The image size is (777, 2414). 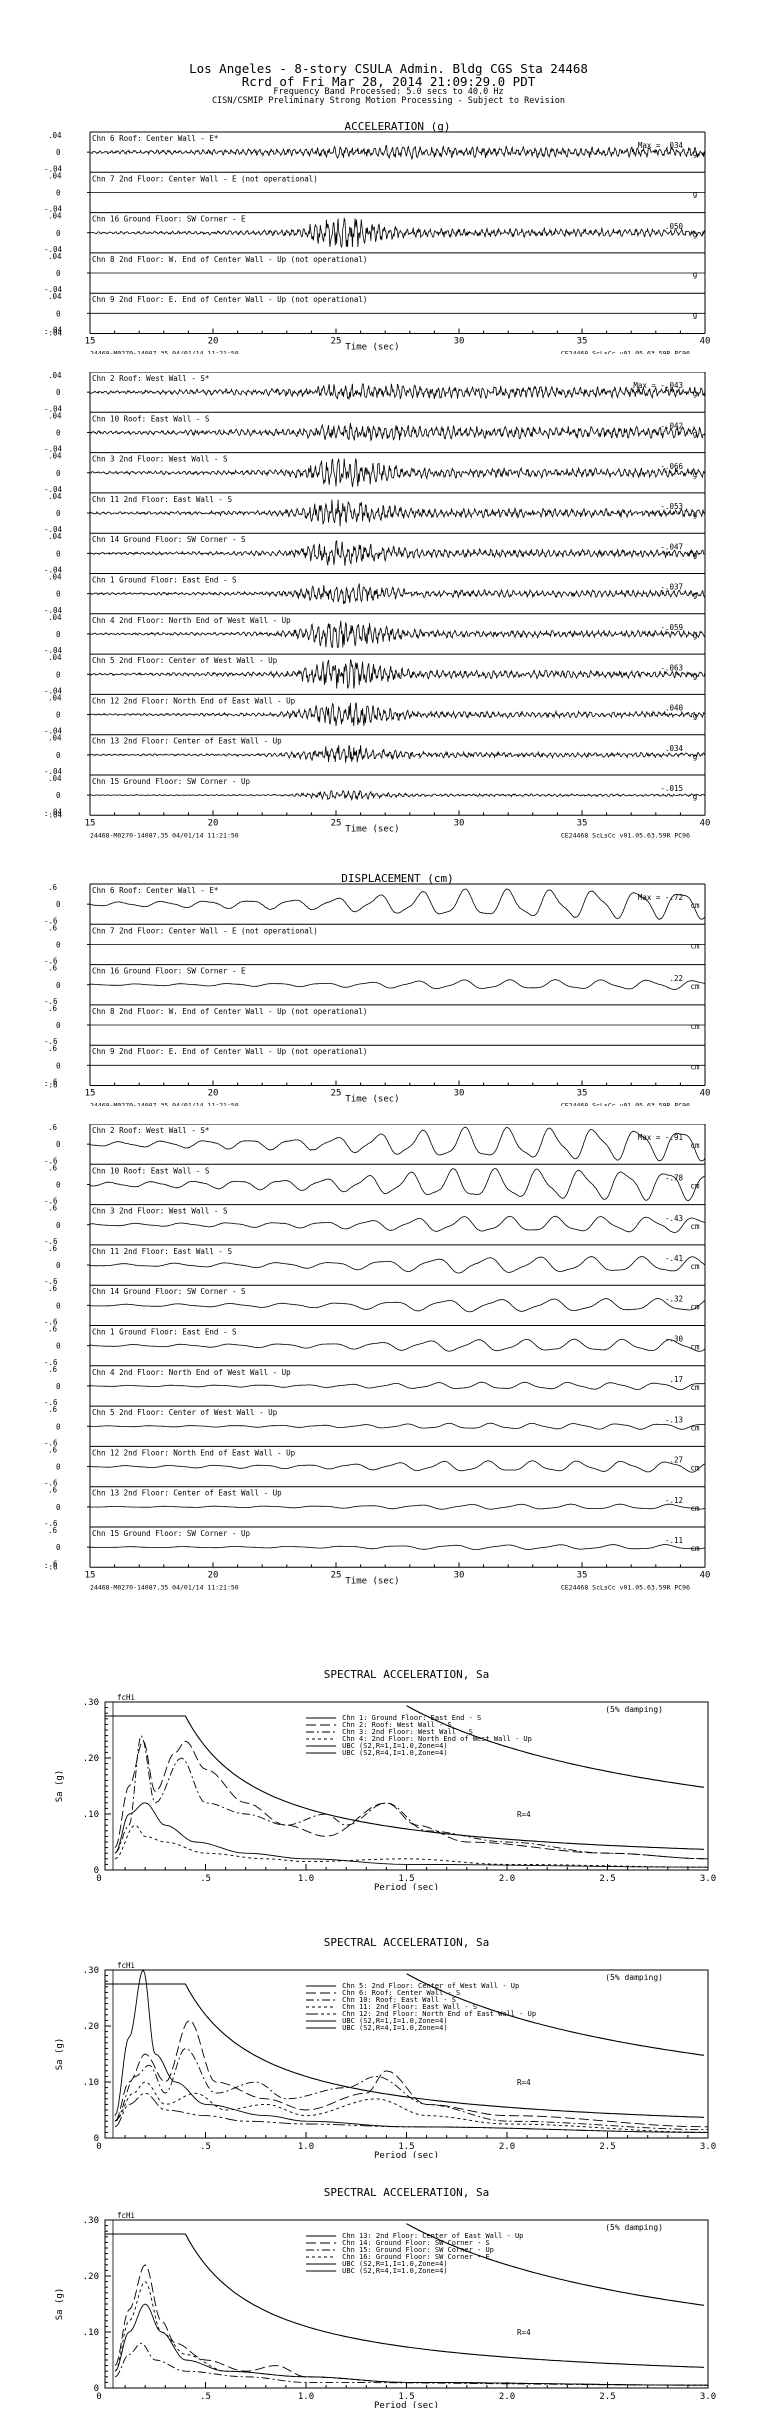 What do you see at coordinates (671, 587) in the screenshot?
I see `channel-max-label: -.037` at bounding box center [671, 587].